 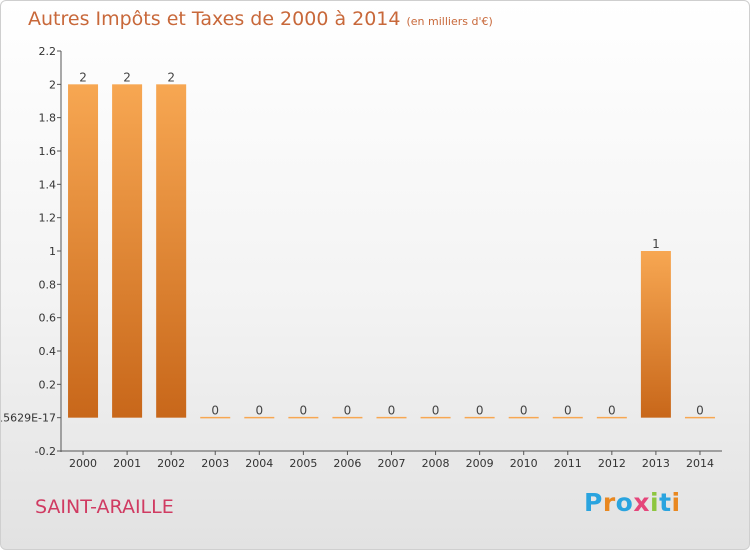 What do you see at coordinates (700, 463) in the screenshot?
I see `x-tick-label: 2014` at bounding box center [700, 463].